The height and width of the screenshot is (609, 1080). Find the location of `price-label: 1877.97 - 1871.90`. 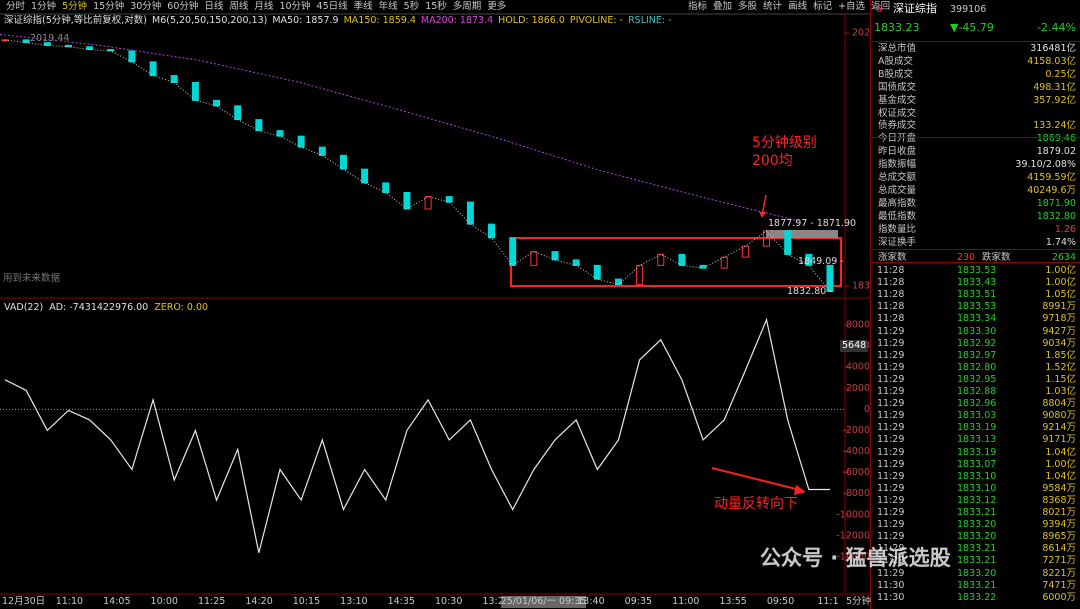

price-label: 1877.97 - 1871.90 is located at coordinates (812, 223).